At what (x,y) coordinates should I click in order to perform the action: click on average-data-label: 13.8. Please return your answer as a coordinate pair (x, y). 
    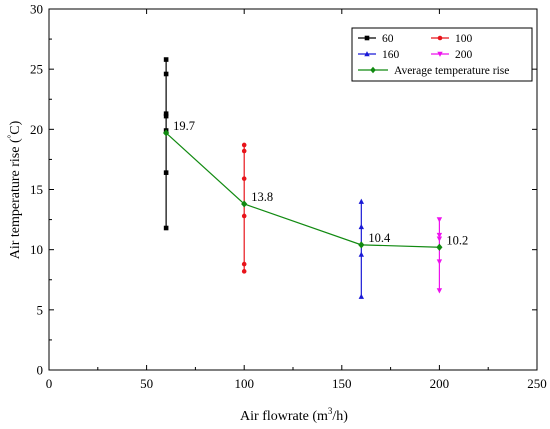
    Looking at the image, I should click on (262, 197).